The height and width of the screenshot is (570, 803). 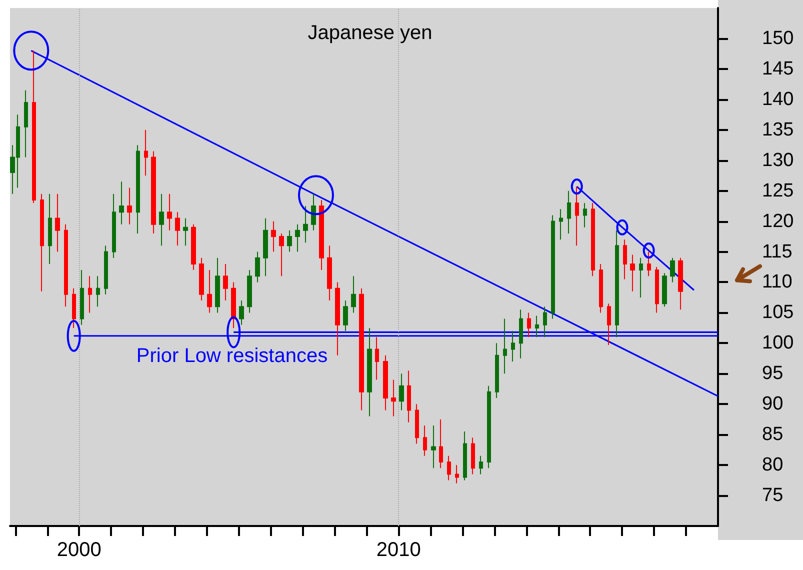 I want to click on y-tick-label: 85, so click(x=773, y=435).